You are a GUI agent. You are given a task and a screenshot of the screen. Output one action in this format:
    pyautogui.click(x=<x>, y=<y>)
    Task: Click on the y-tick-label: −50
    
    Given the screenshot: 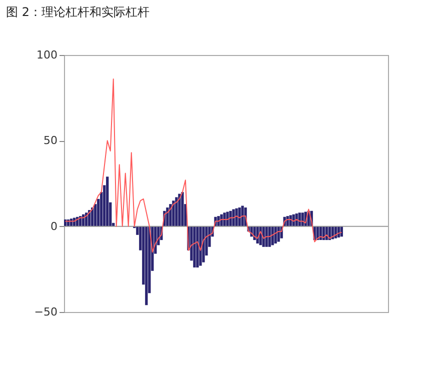 What is the action you would take?
    pyautogui.click(x=46, y=312)
    